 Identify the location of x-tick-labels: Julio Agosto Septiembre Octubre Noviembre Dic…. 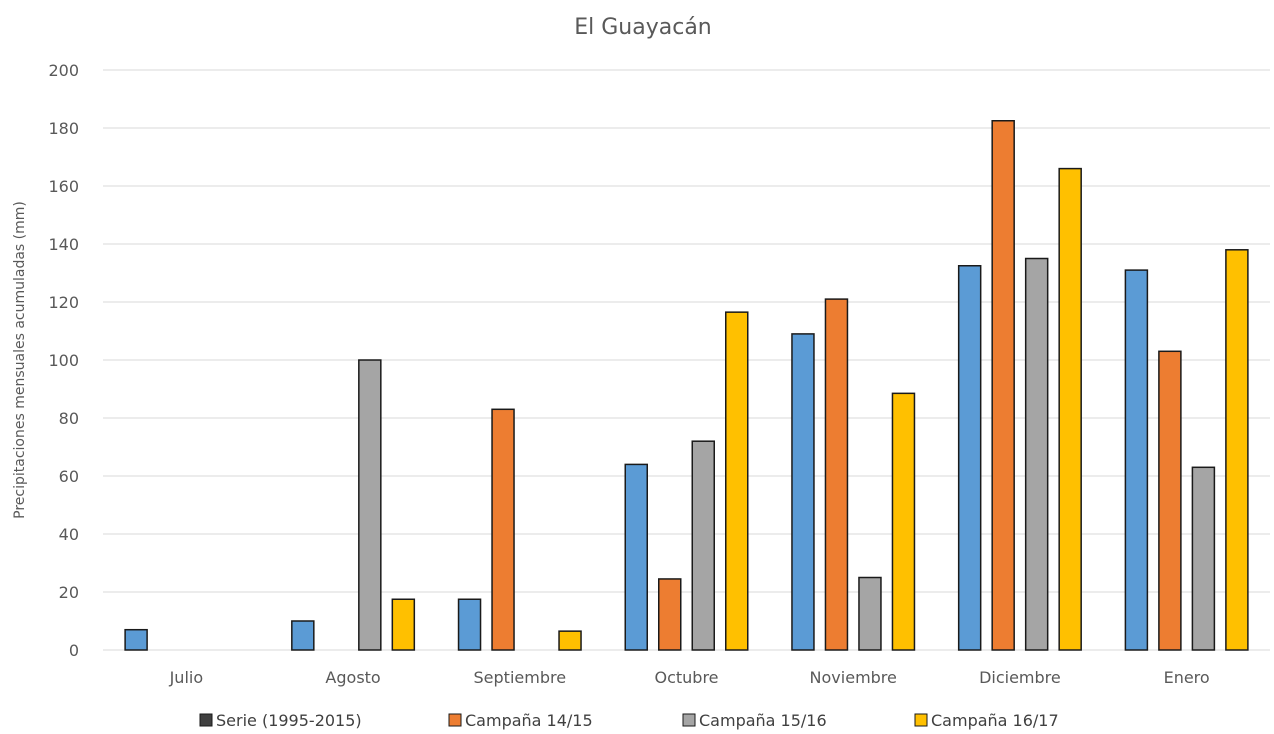
(689, 677).